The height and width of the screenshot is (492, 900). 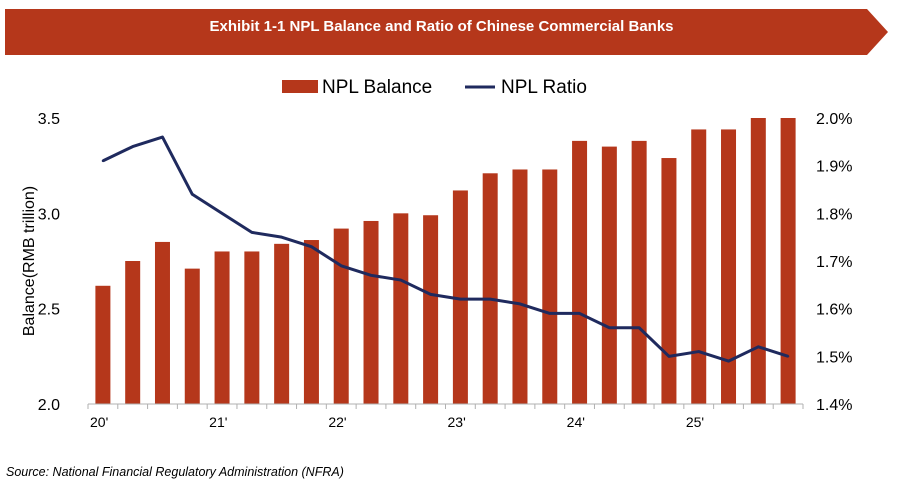 I want to click on x-tick-label: 22', so click(x=337, y=422).